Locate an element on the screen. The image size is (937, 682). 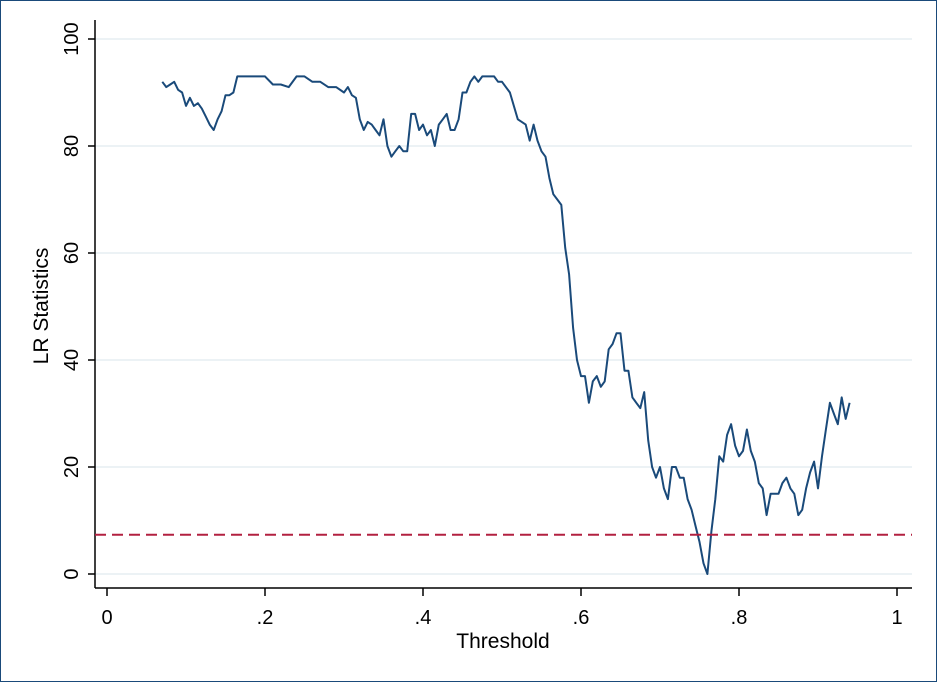
y-tick-label-4: 80 is located at coordinates (72, 146).